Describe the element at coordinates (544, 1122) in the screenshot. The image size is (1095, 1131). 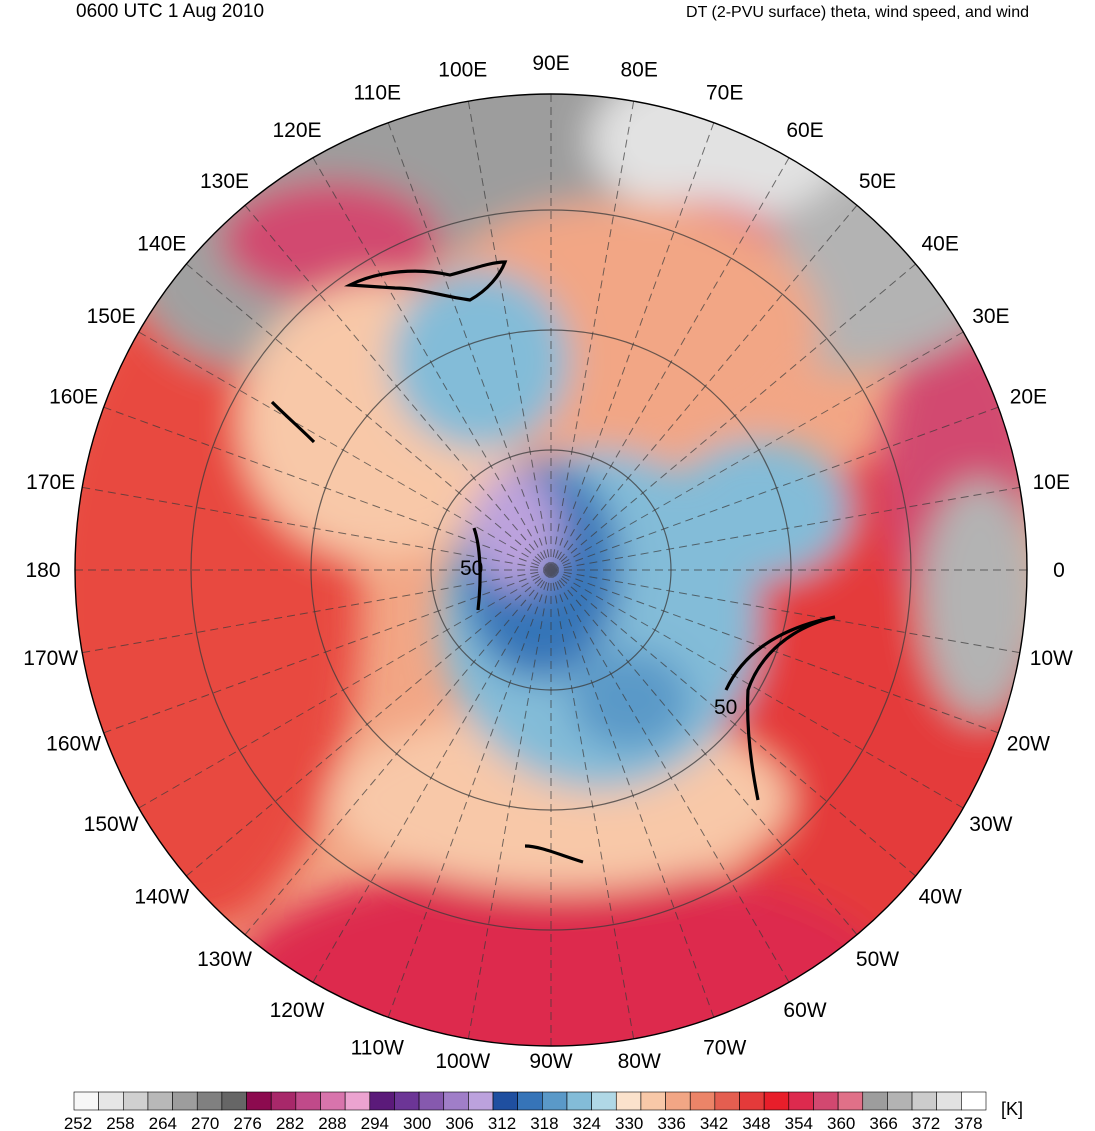
I see `colorbar-tick-label: 318` at that location.